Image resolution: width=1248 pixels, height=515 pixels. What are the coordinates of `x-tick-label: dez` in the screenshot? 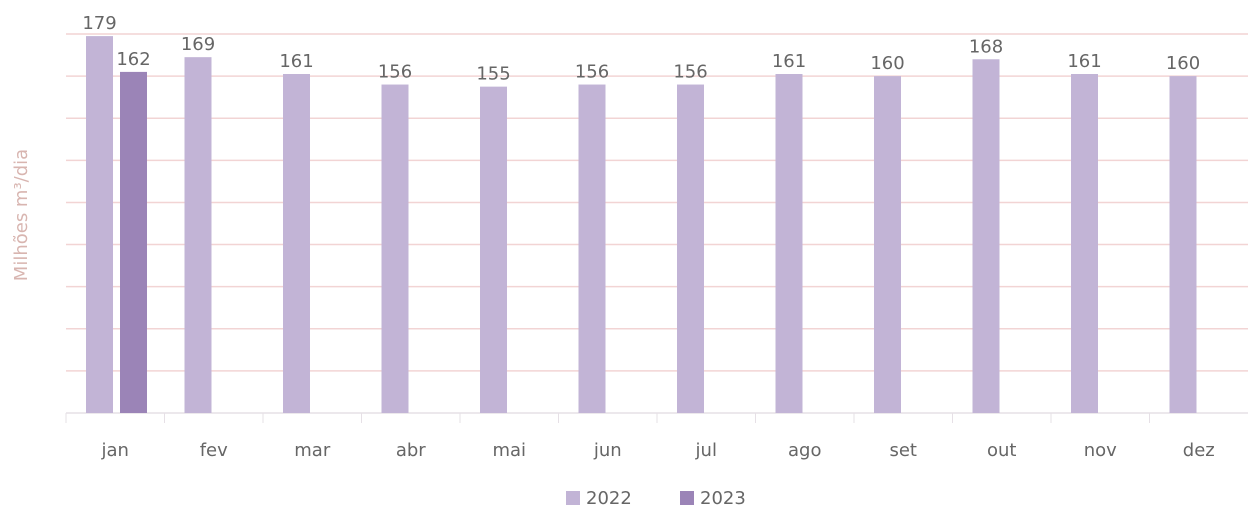 It's located at (1199, 450).